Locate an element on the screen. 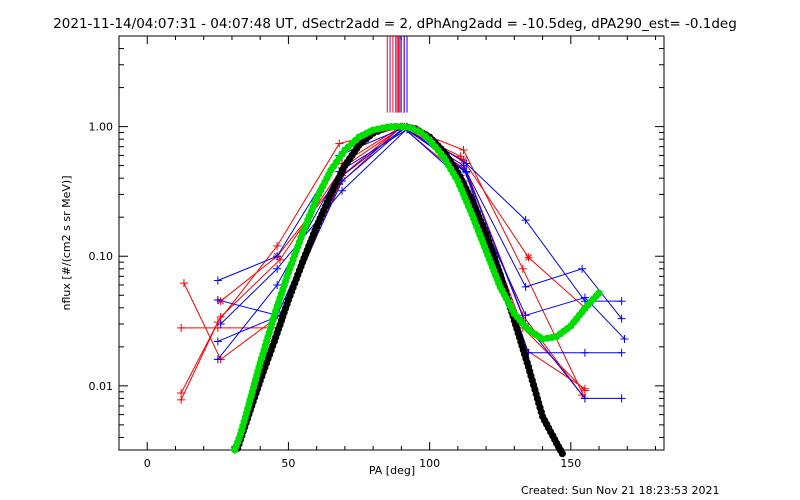 The image size is (800, 500). vertical-markers is located at coordinates (397, 74).